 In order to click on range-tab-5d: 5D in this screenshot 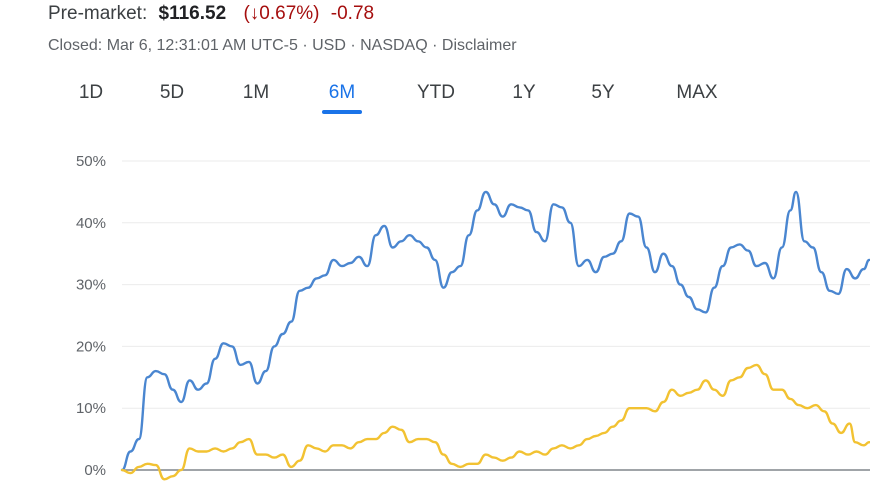, I will do `click(172, 92)`.